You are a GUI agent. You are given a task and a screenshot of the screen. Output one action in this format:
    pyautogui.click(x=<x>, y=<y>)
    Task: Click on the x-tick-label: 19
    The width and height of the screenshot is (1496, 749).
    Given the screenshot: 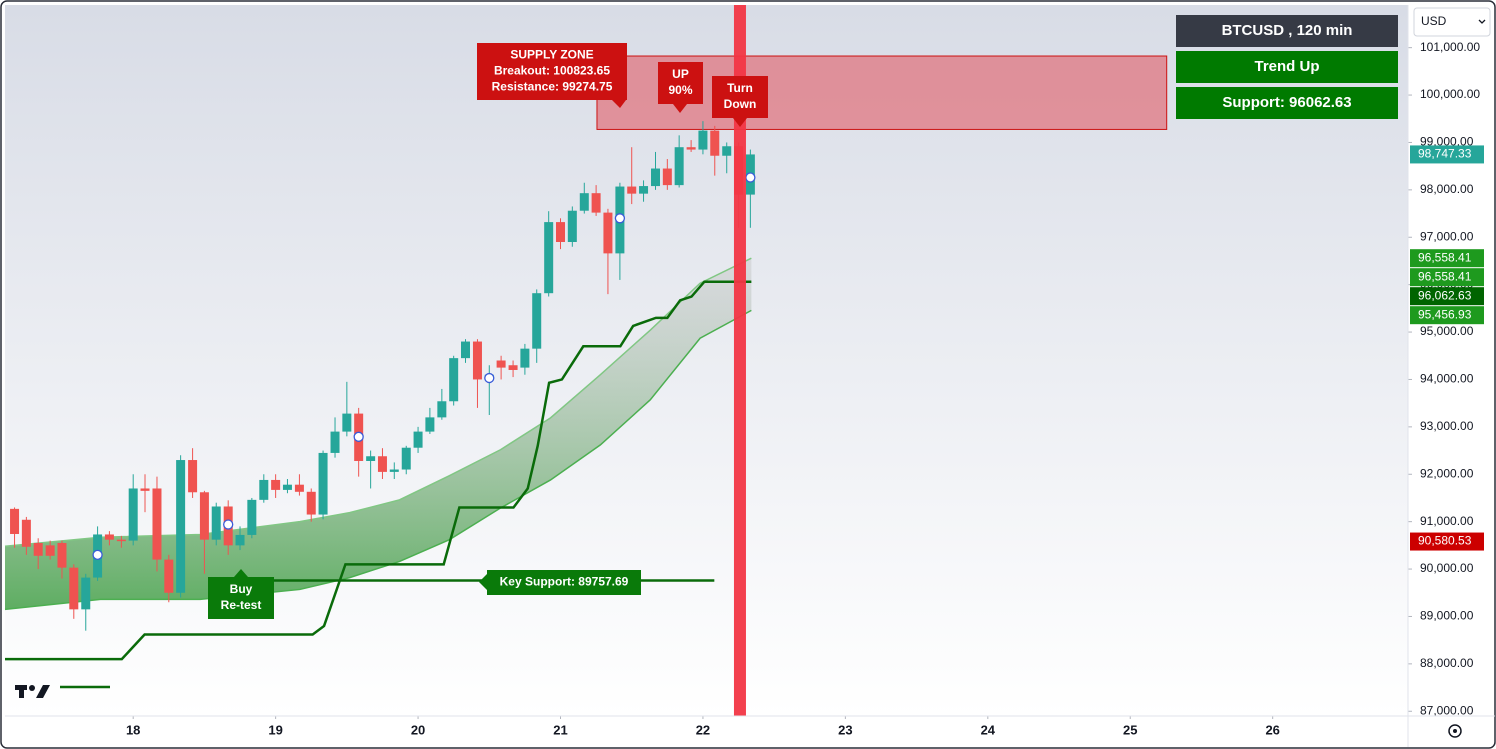 What is the action you would take?
    pyautogui.click(x=275, y=729)
    